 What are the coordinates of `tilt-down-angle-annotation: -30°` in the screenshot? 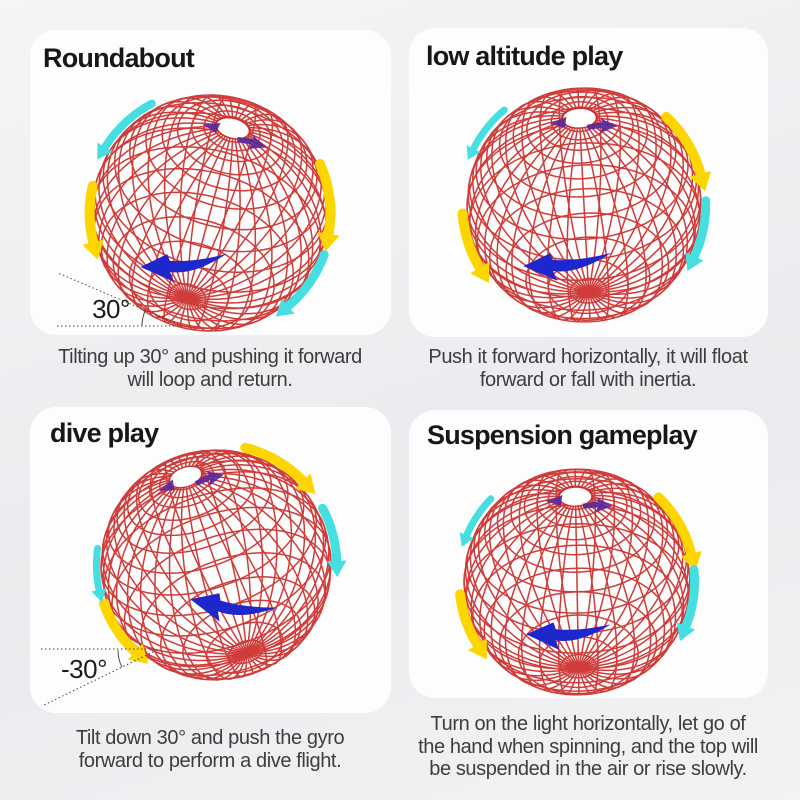 It's located at (99, 677).